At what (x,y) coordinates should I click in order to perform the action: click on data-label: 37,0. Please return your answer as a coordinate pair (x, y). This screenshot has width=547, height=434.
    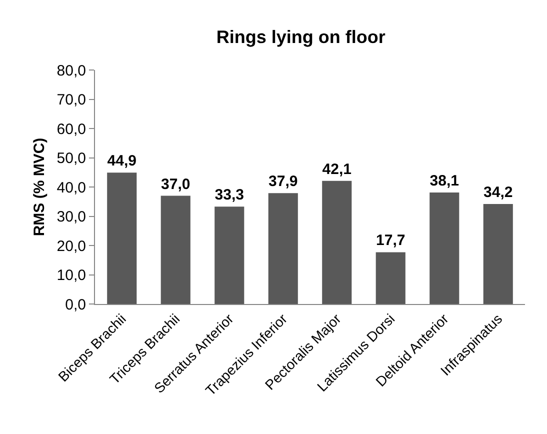
    Looking at the image, I should click on (175, 184).